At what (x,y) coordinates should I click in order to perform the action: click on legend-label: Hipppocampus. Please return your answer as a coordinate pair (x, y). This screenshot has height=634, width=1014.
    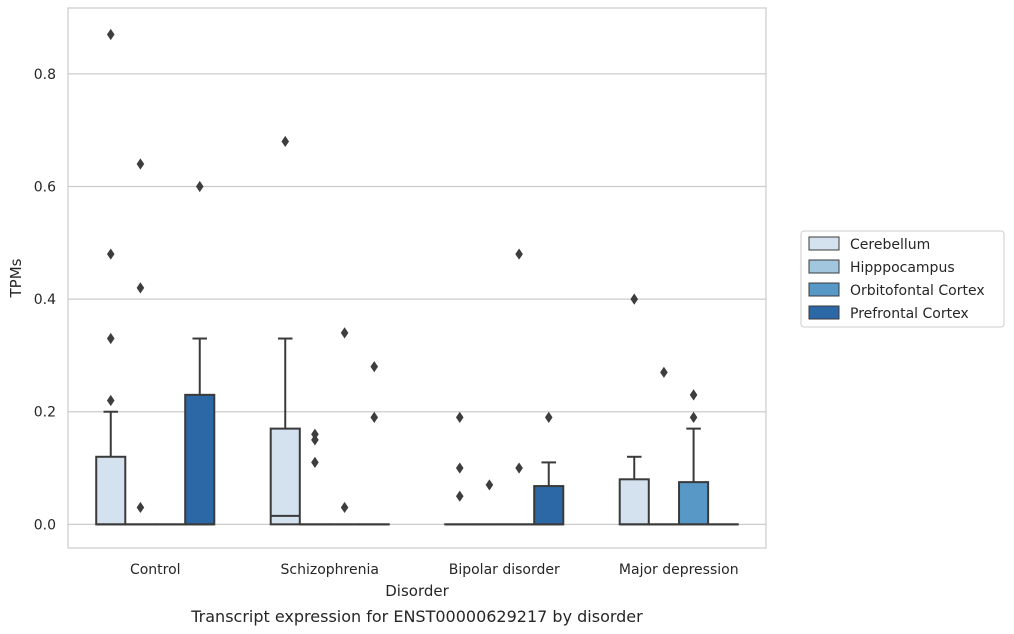
    Looking at the image, I should click on (902, 268).